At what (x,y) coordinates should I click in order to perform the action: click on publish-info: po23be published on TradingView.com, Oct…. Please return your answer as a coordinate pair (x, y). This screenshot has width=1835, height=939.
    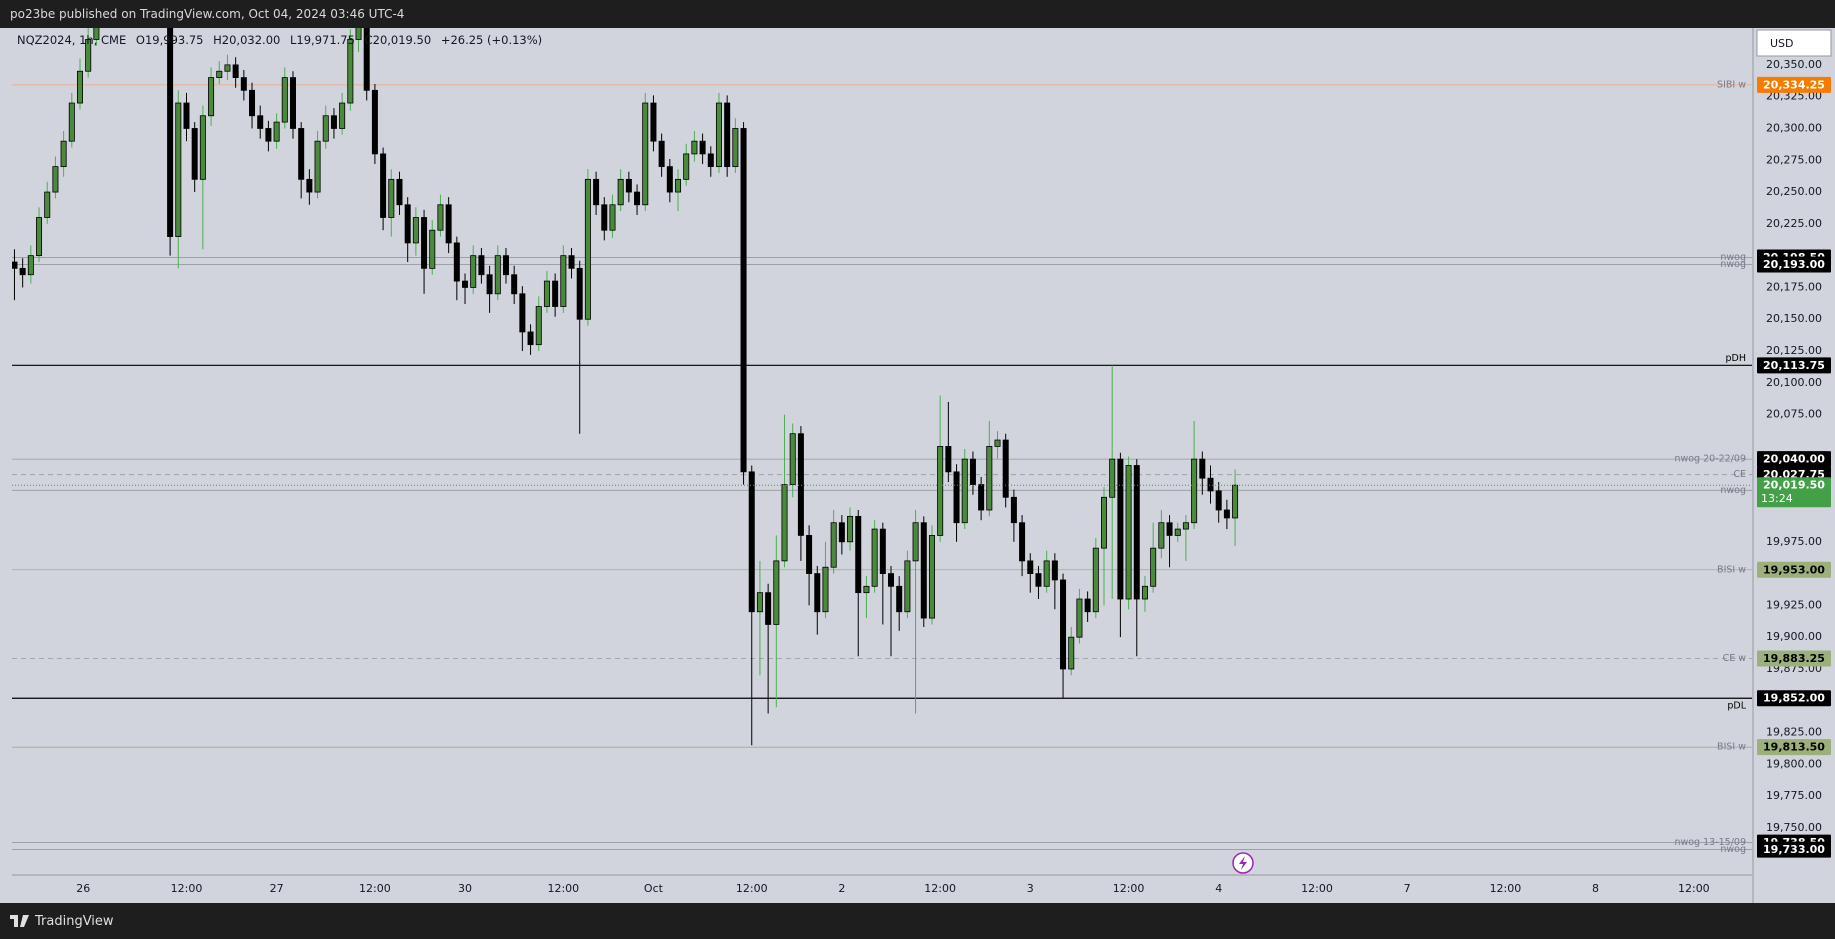
    Looking at the image, I should click on (207, 14).